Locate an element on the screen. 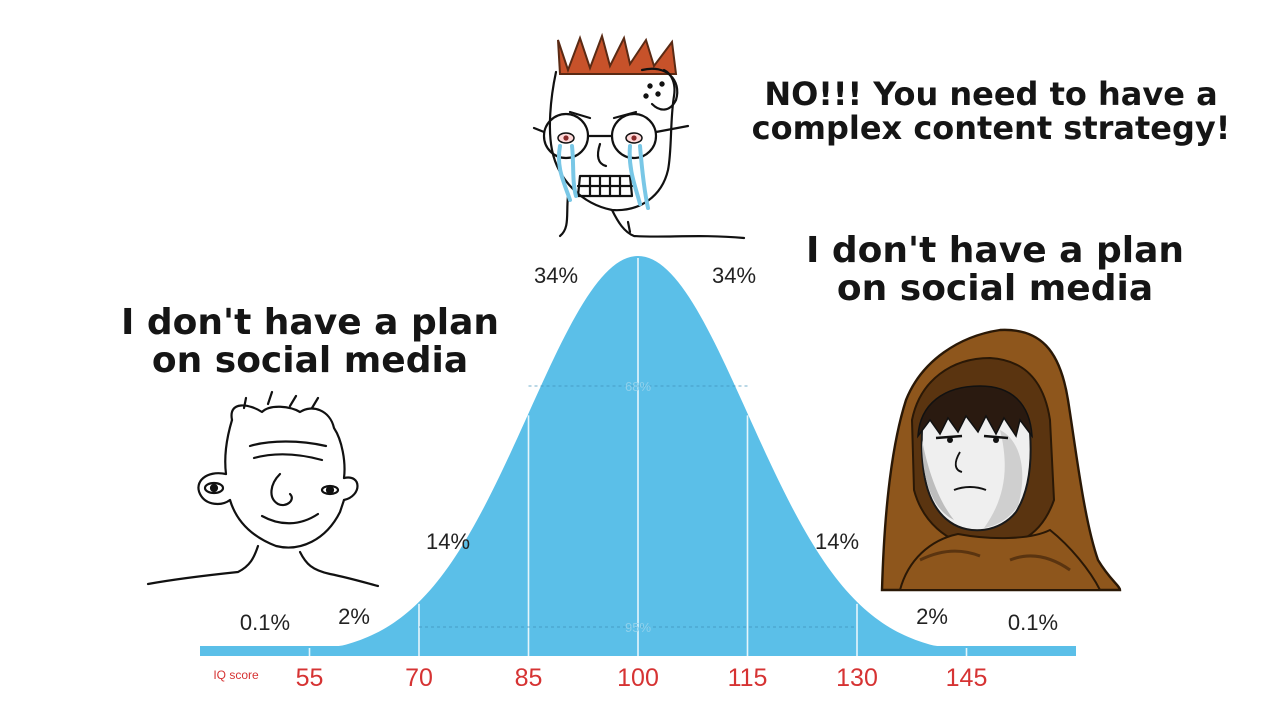  region-label-2: 14% is located at coordinates (448, 541).